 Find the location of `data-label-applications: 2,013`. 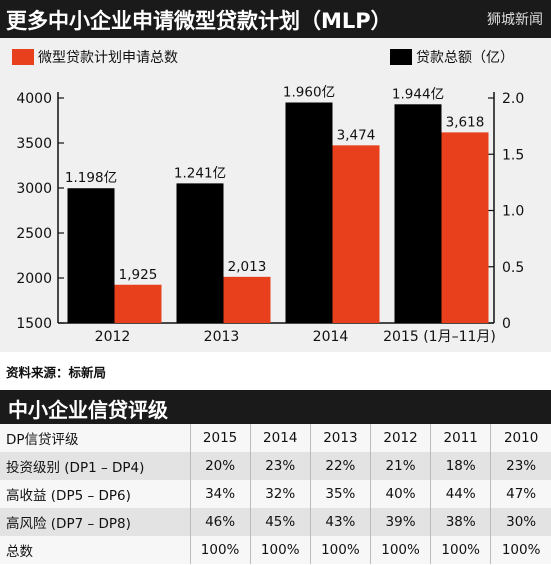

data-label-applications: 2,013 is located at coordinates (247, 267).